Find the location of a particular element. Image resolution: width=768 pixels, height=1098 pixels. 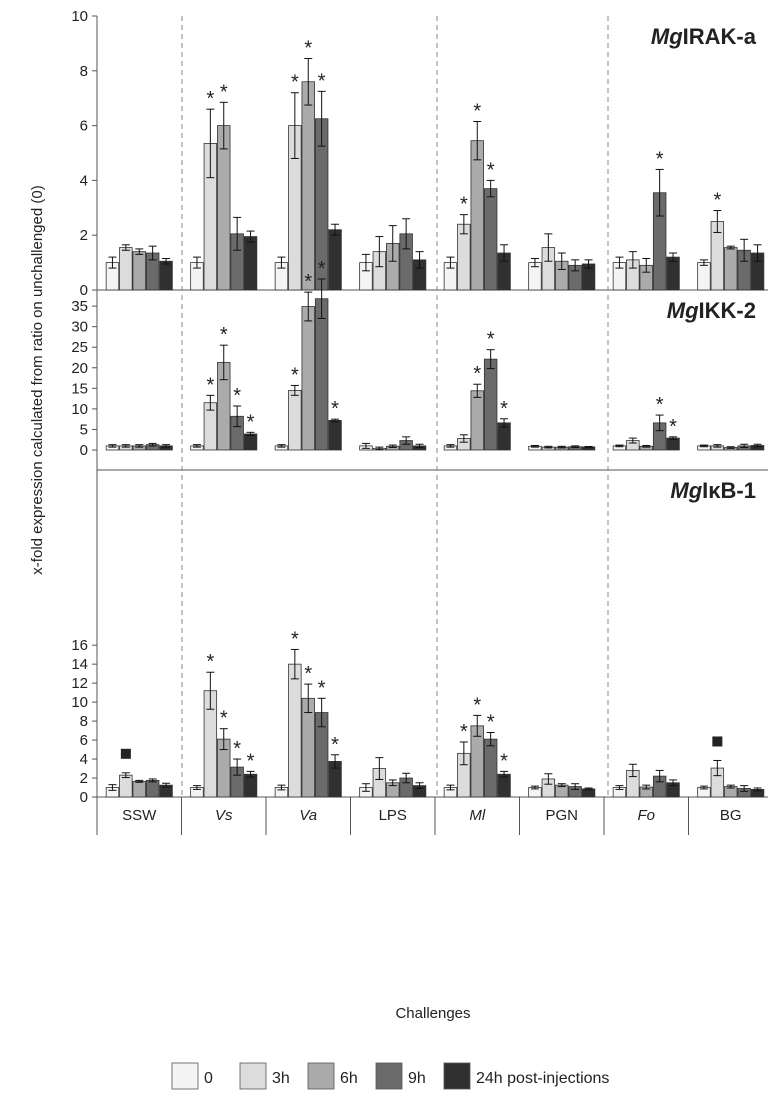

panel-title: MgIκB-1 is located at coordinates (713, 490).